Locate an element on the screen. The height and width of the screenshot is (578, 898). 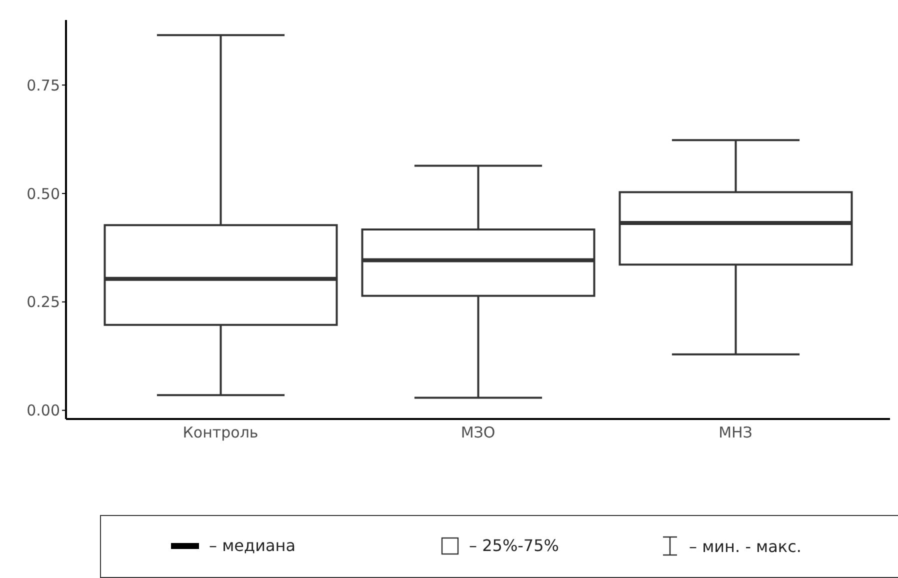
x-tick-label: МЗО is located at coordinates (478, 433).